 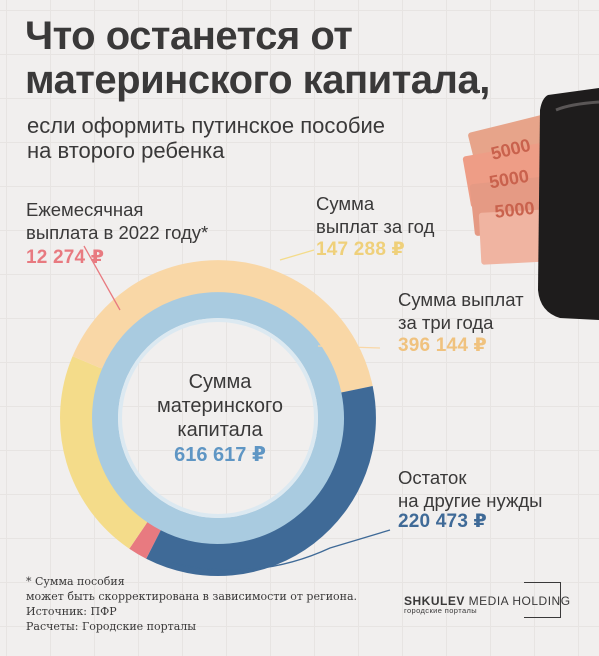 I want to click on banknotes-illustration: 5000 5000 5000, so click(x=530, y=204).